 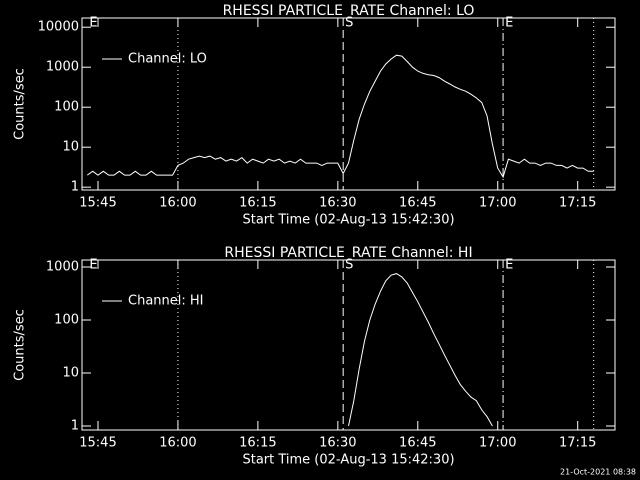 I want to click on legend-label: Channel: HI, so click(x=166, y=301).